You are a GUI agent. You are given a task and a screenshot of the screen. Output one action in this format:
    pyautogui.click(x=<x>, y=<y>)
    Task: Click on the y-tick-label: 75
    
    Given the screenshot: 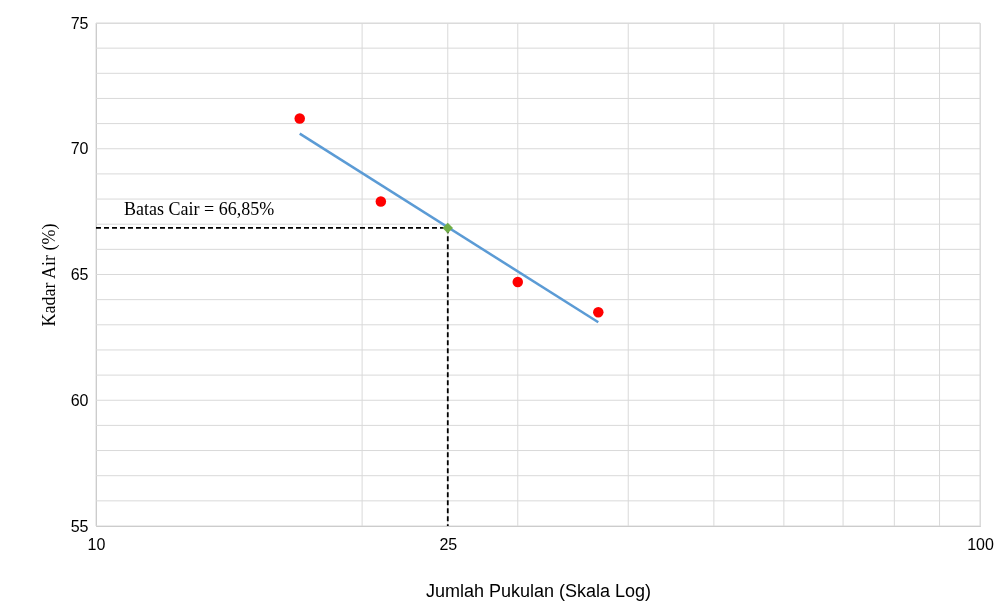 What is the action you would take?
    pyautogui.click(x=79, y=23)
    